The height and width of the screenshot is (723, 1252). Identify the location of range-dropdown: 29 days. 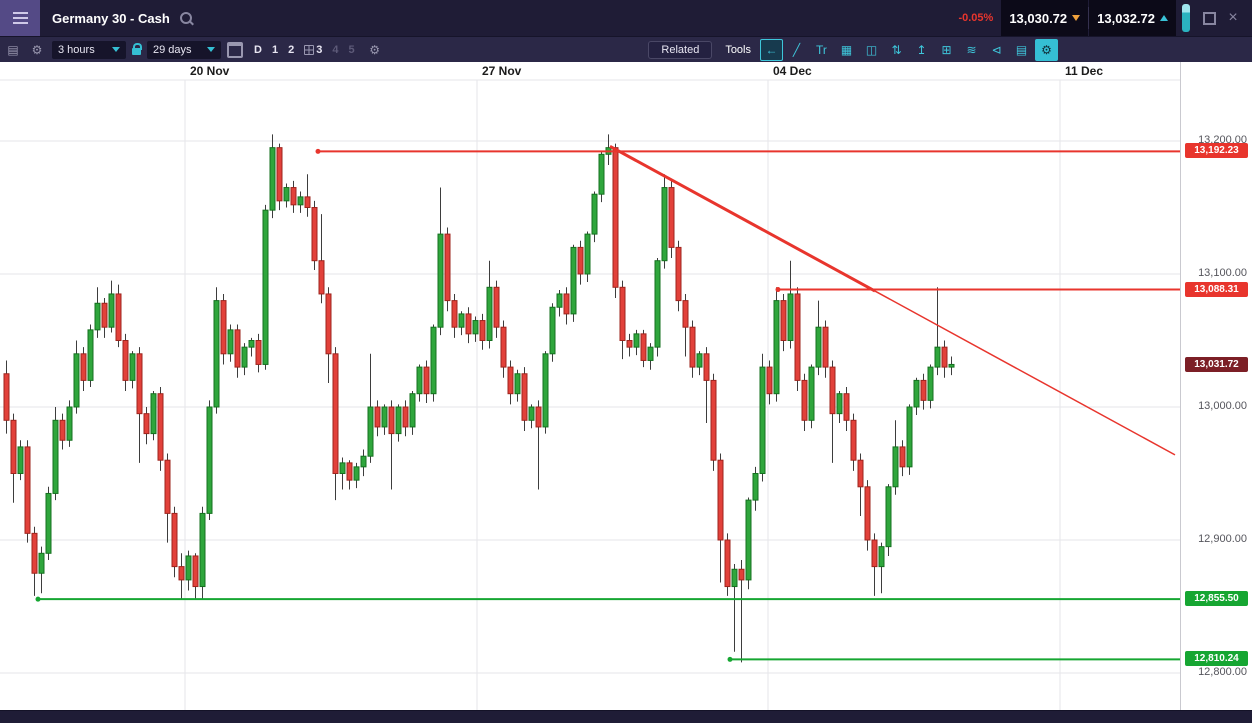
(184, 49).